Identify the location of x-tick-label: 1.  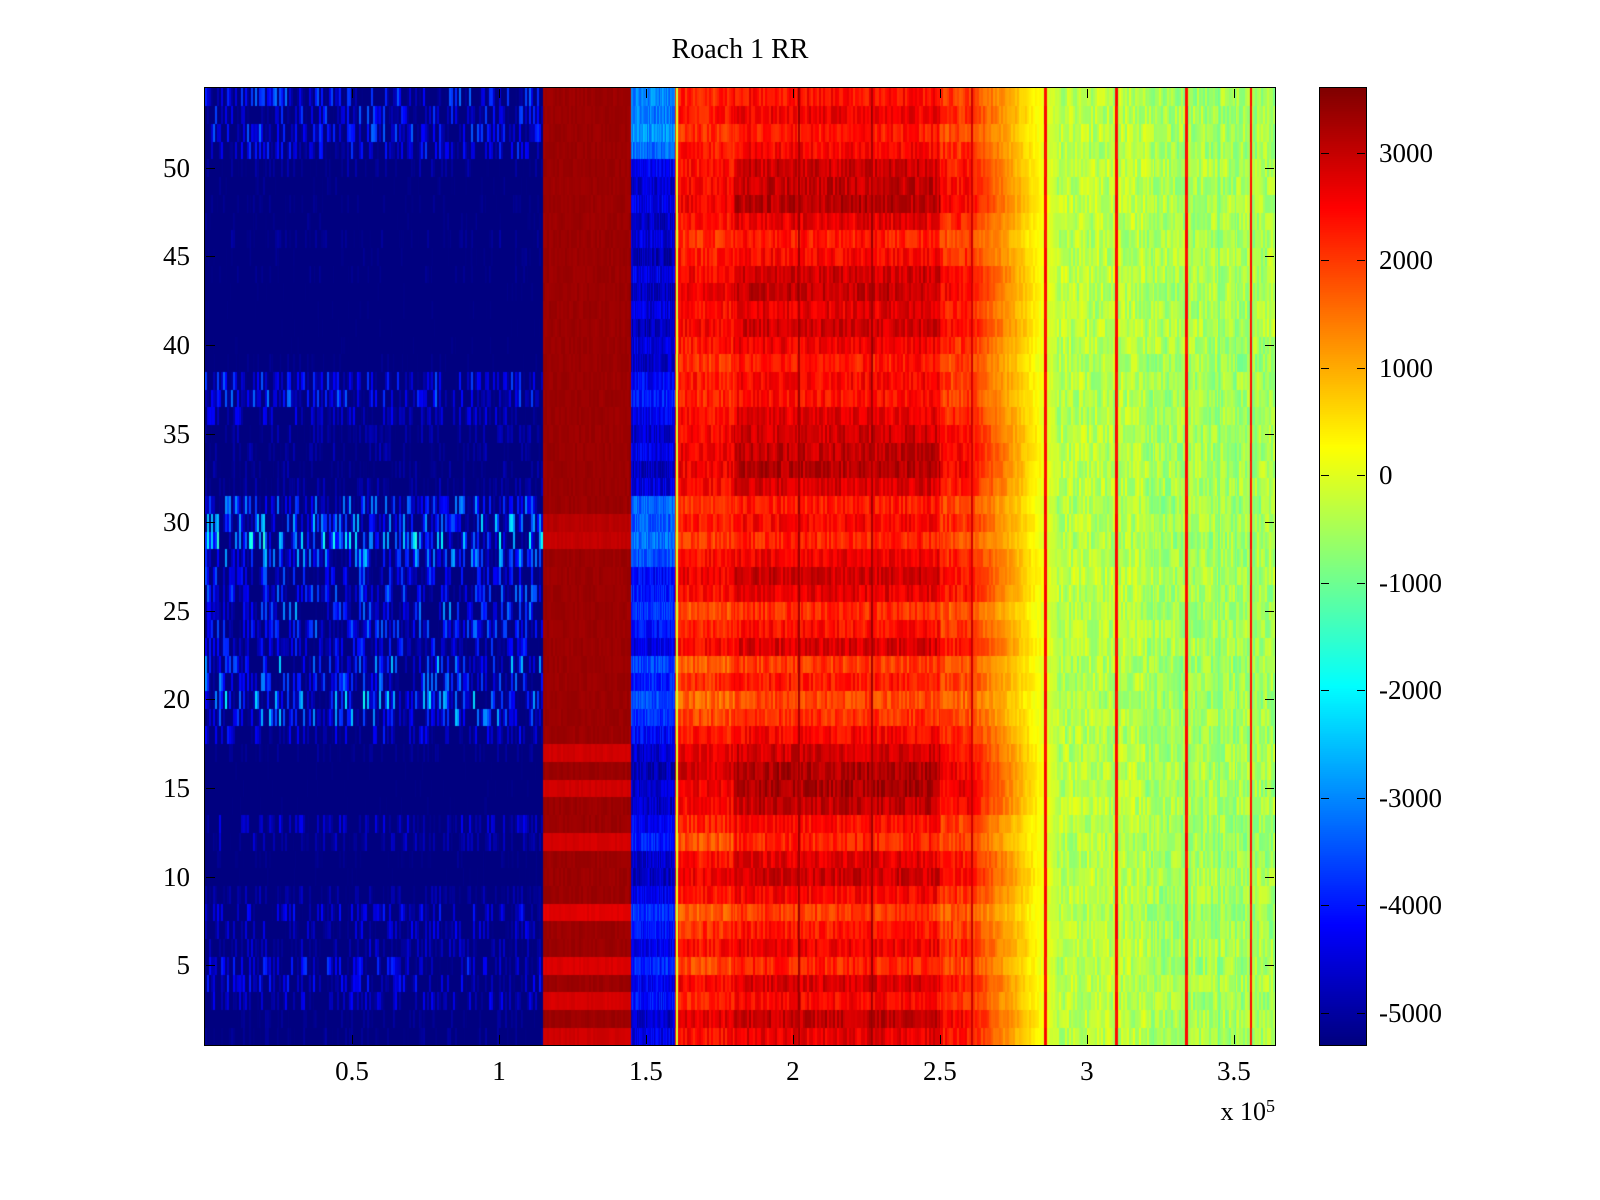
(499, 1071).